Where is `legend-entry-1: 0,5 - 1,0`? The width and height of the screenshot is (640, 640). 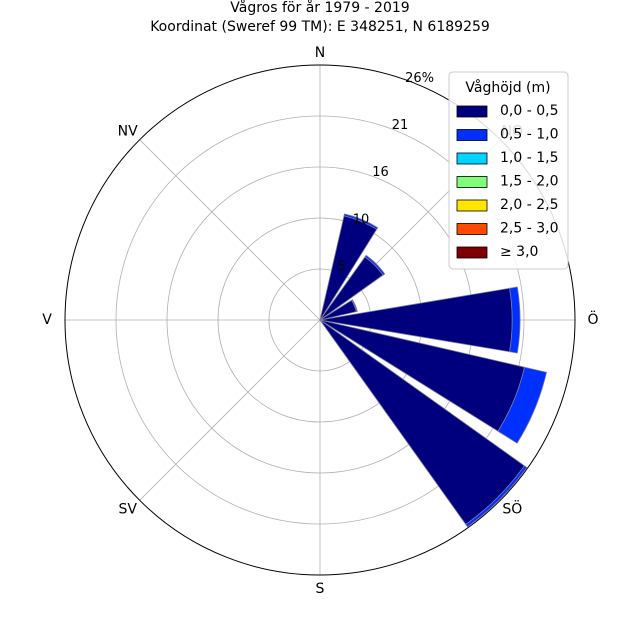 legend-entry-1: 0,5 - 1,0 is located at coordinates (529, 135).